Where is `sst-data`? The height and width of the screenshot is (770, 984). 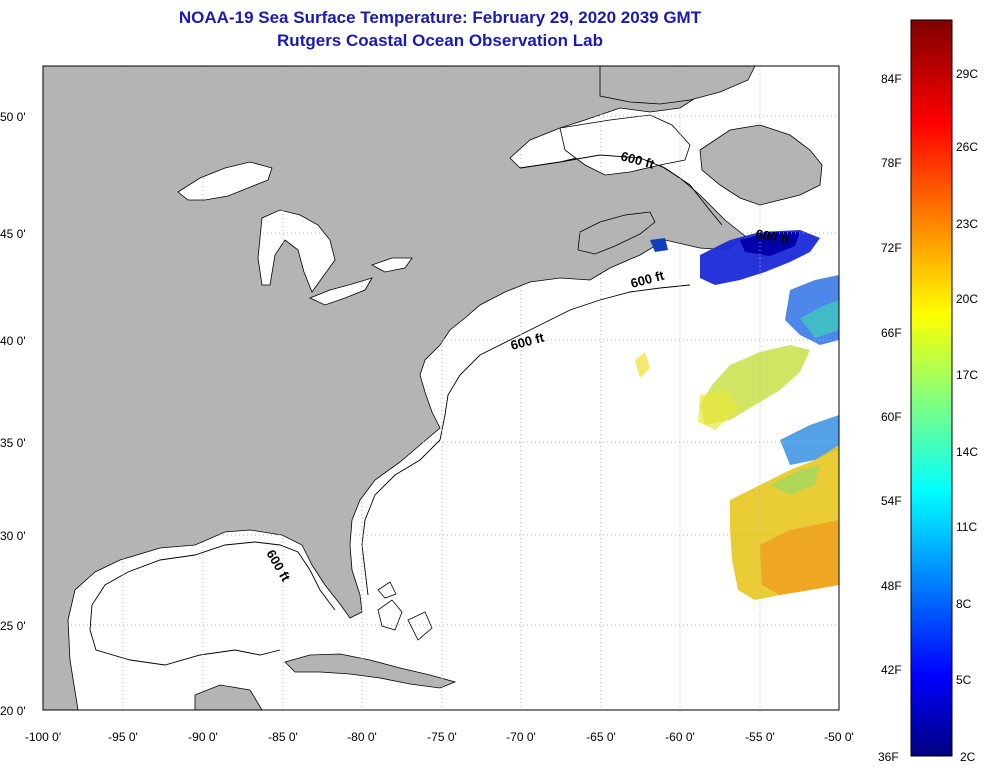
sst-data is located at coordinates (737, 415).